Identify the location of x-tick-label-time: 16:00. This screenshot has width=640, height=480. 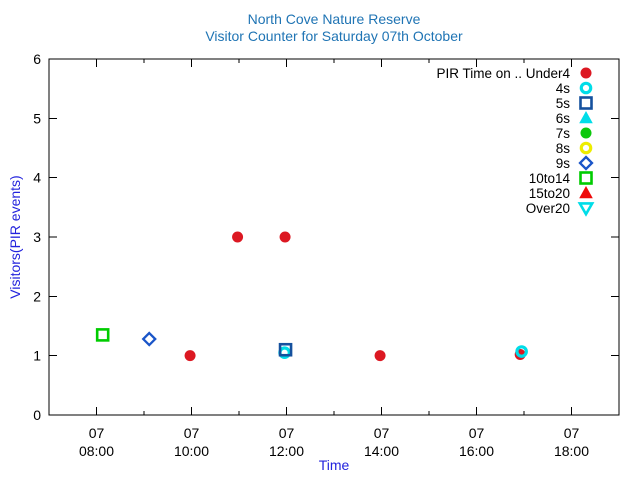
(476, 451).